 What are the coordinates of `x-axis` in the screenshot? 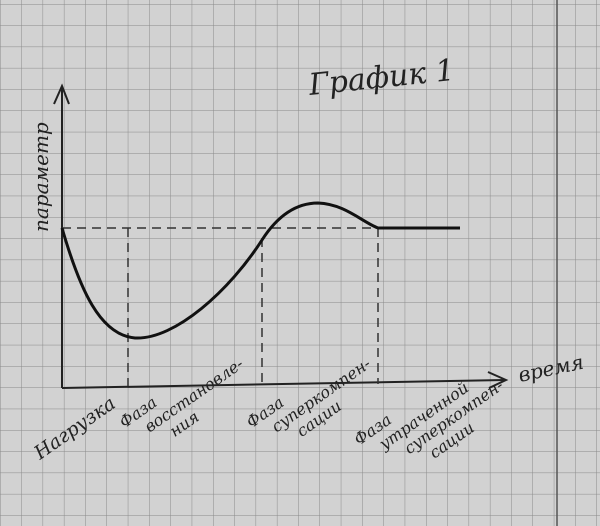 It's located at (283, 384).